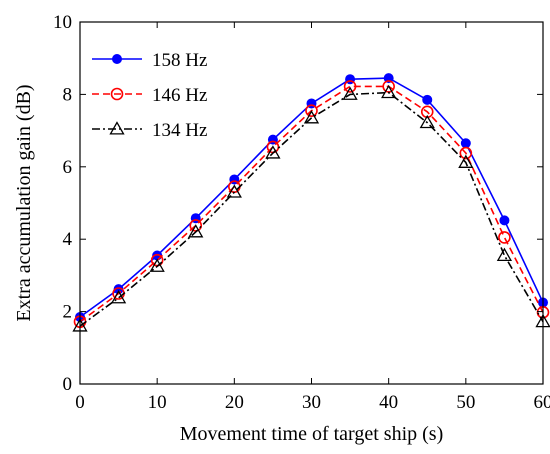  Describe the element at coordinates (80, 402) in the screenshot. I see `x-tick-label: 0` at that location.